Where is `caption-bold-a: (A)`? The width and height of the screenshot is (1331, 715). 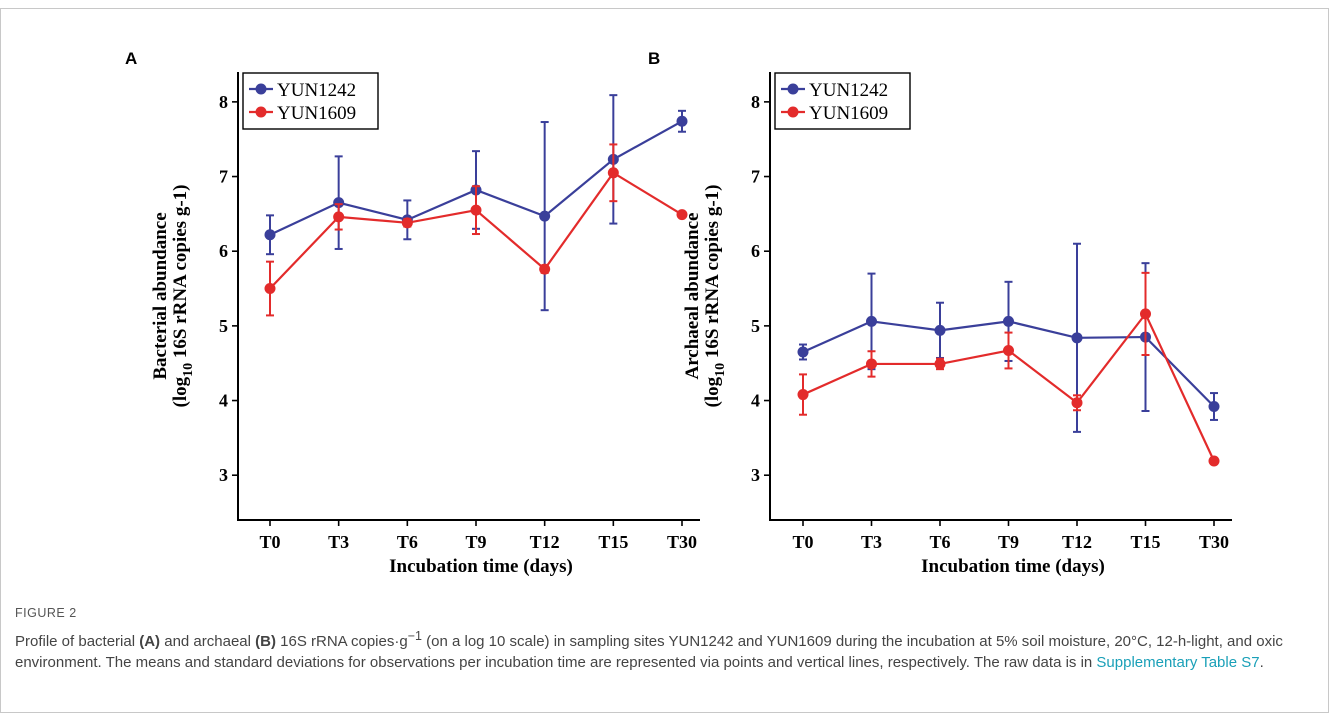
caption-bold-a: (A) is located at coordinates (150, 641).